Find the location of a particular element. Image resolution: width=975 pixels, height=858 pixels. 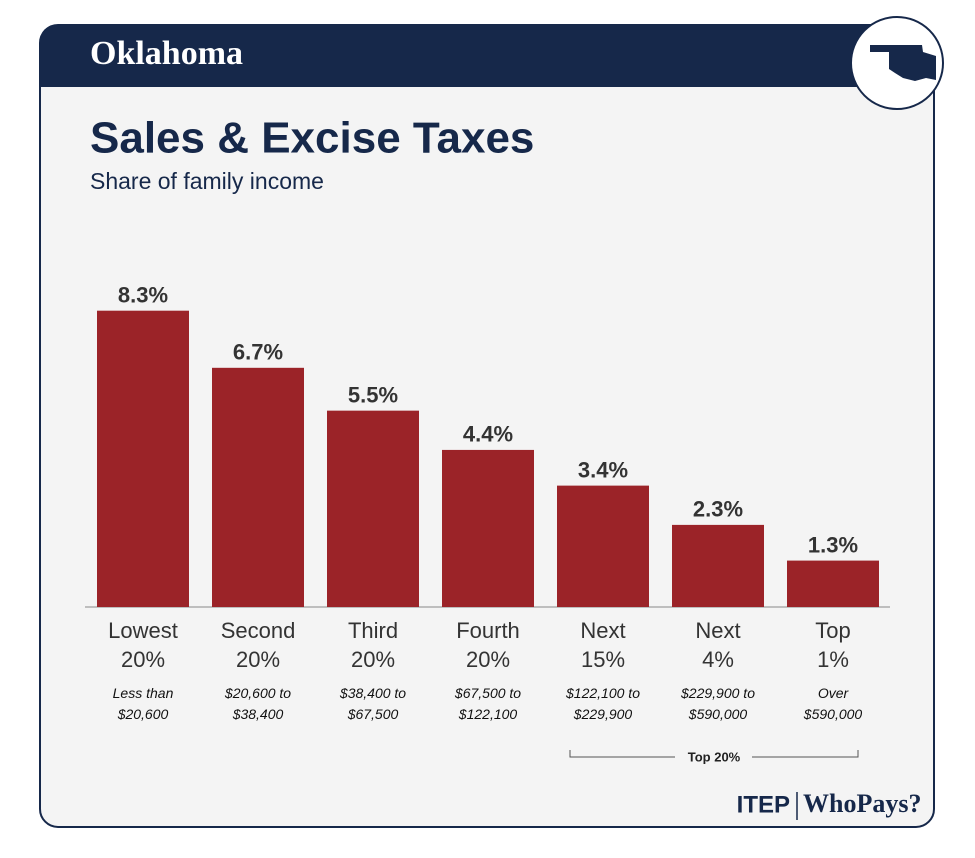

chart-title: Sales & Excise Taxes is located at coordinates (312, 138).